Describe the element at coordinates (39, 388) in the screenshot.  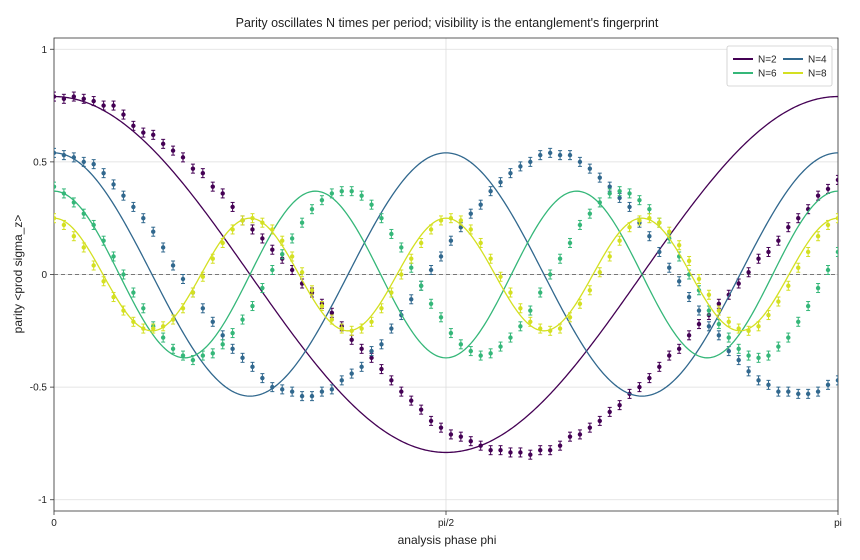
I see `y-tick-label: -0.5` at that location.